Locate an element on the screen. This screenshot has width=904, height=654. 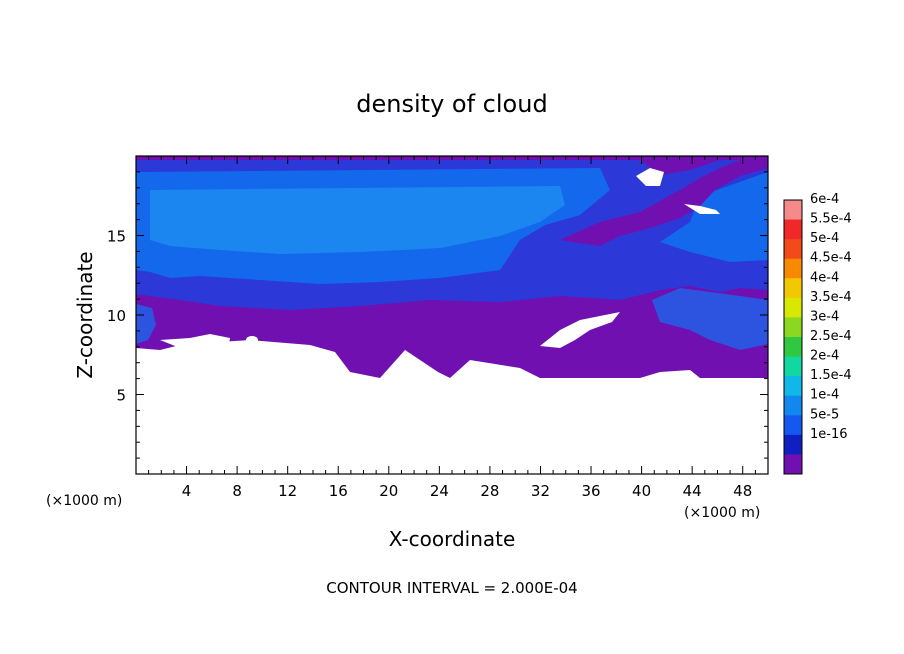
y-tick-label: 5 is located at coordinates (121, 396).